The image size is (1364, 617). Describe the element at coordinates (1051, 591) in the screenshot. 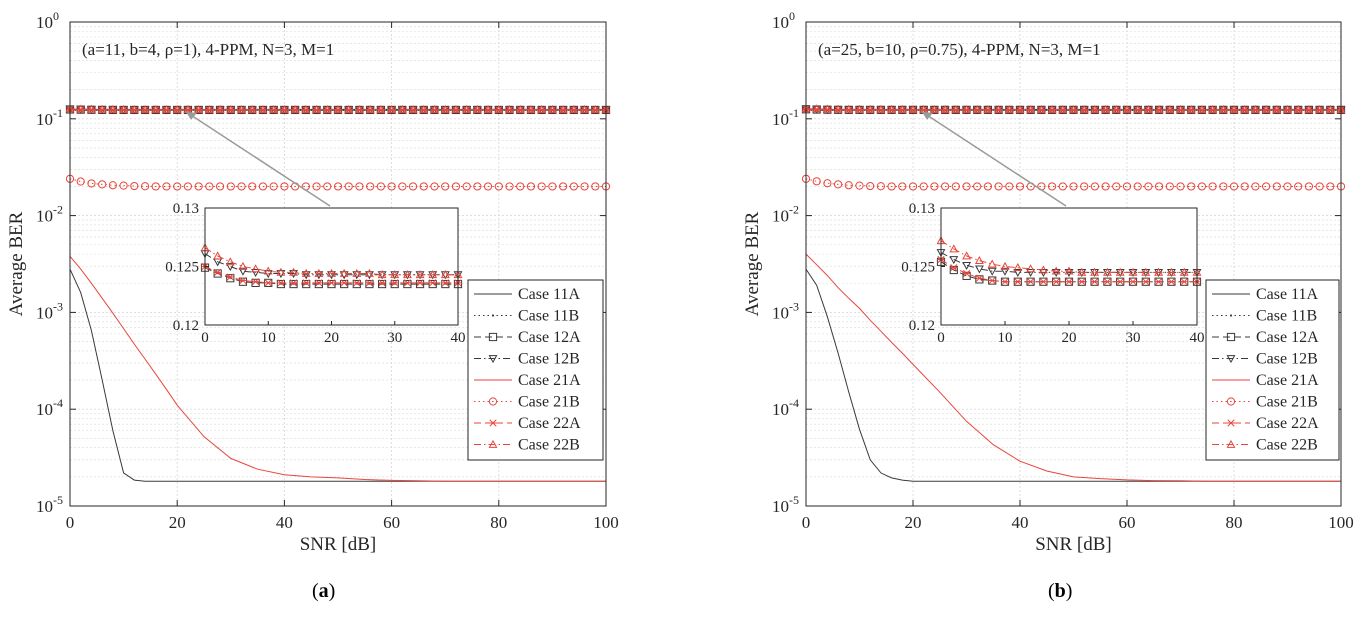

I see `caption-b-open: (` at that location.